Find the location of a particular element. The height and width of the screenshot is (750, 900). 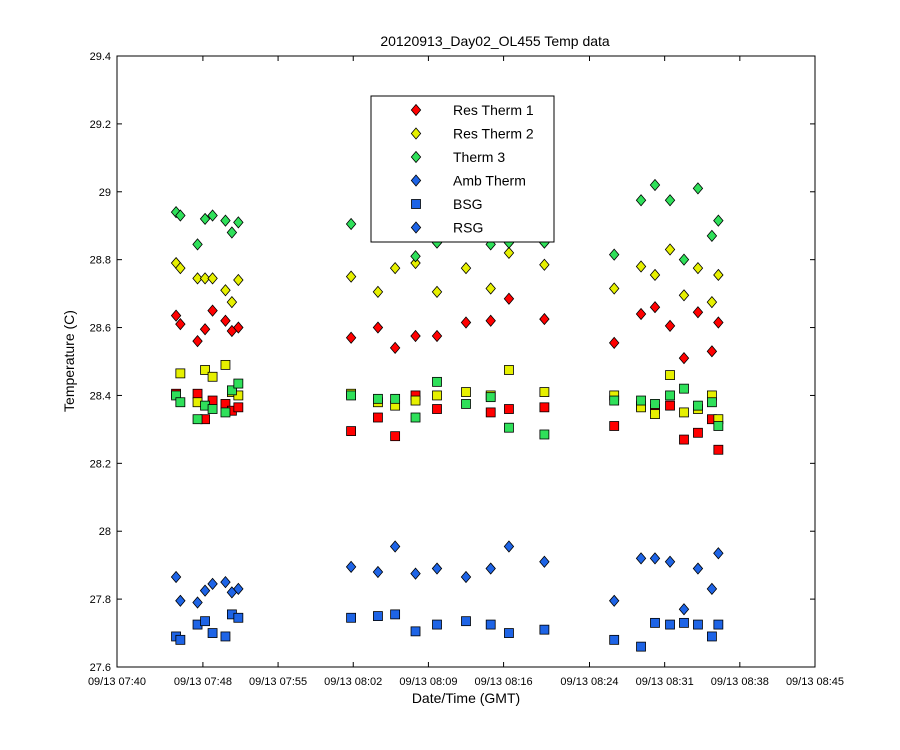

x-tick-label: 09/13 08:45 is located at coordinates (815, 682).